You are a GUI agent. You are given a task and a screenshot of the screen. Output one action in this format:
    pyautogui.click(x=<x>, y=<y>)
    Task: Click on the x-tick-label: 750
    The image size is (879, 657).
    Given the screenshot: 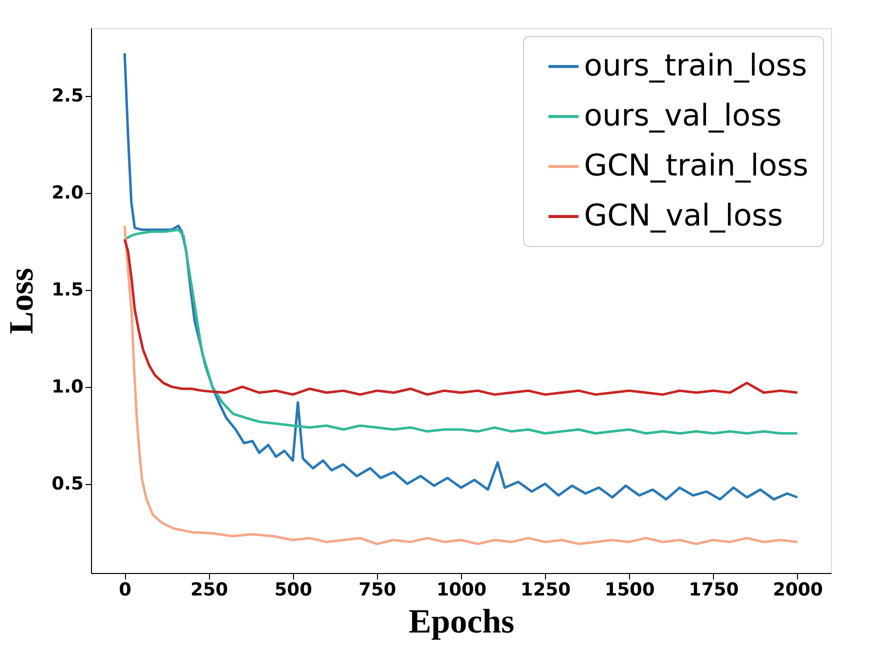 What is the action you would take?
    pyautogui.click(x=377, y=590)
    